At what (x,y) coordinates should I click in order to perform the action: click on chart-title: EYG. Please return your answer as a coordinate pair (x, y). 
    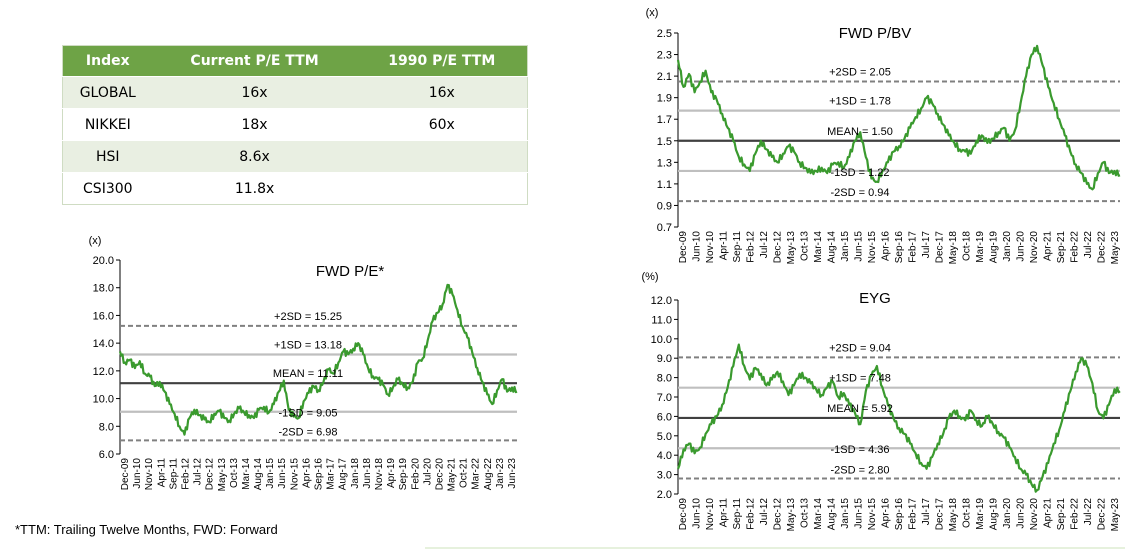
    Looking at the image, I should click on (875, 298).